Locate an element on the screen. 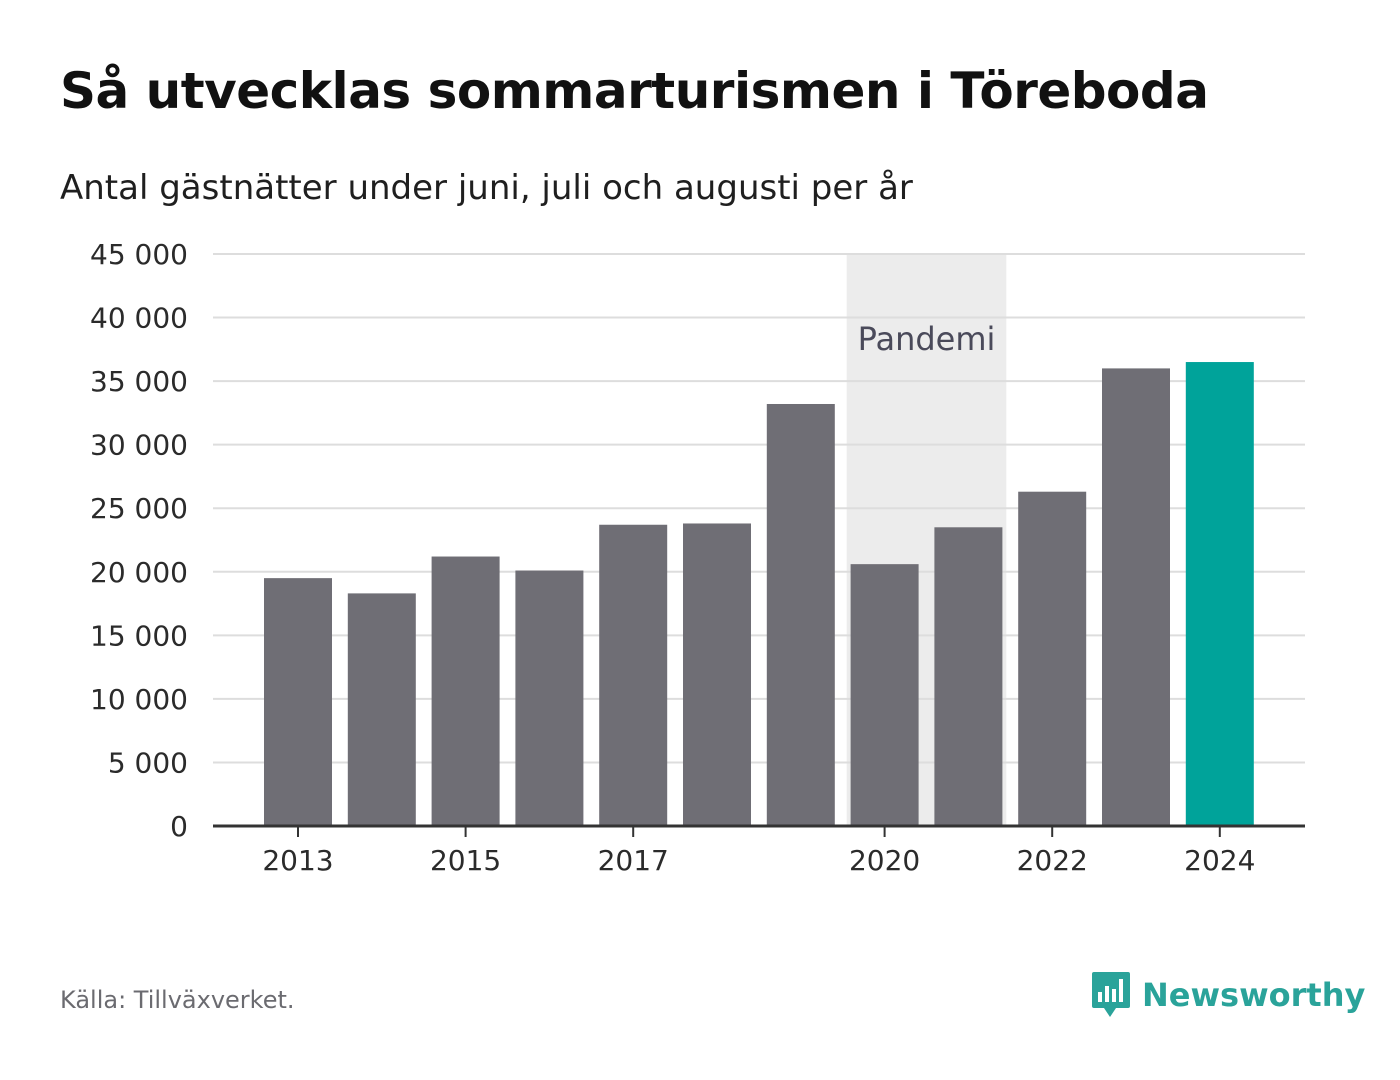 The width and height of the screenshot is (1400, 1080). bar-chart-speech-bubble-icon is located at coordinates (1111, 994).